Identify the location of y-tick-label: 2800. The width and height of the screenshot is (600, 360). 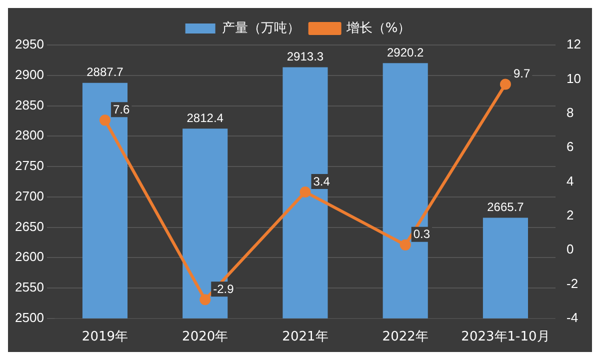
(29, 135).